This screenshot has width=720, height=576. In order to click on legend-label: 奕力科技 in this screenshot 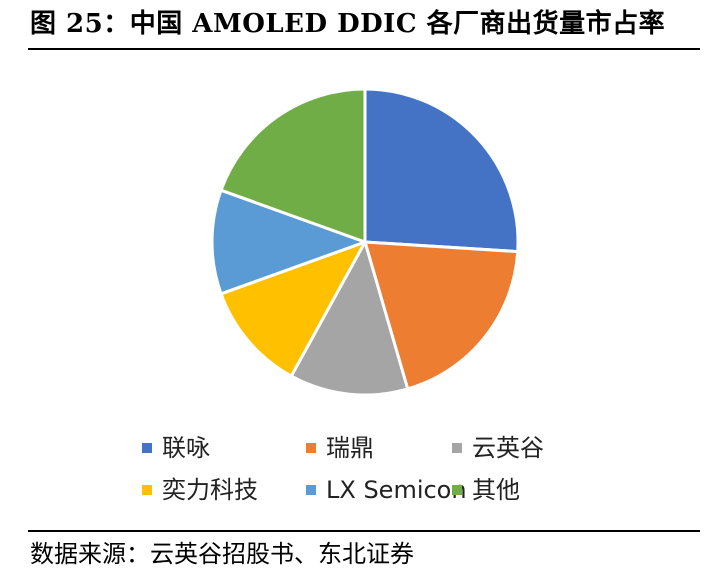, I will do `click(210, 490)`.